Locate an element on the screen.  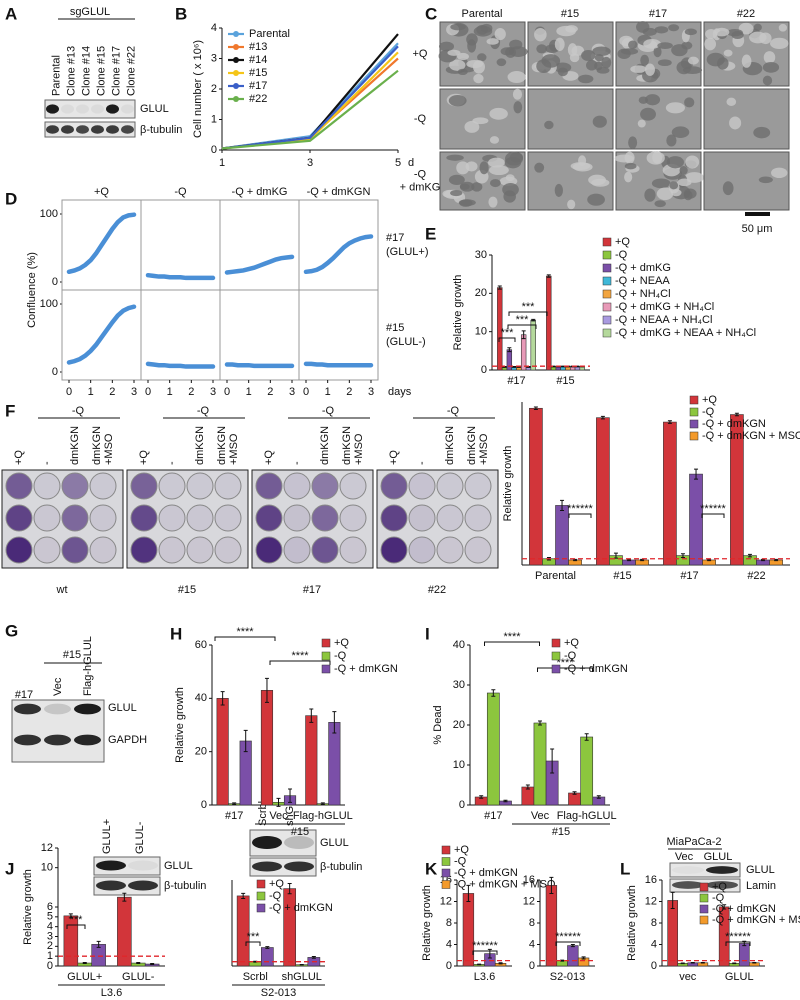
panel-letter: I is located at coordinates (427, 633).